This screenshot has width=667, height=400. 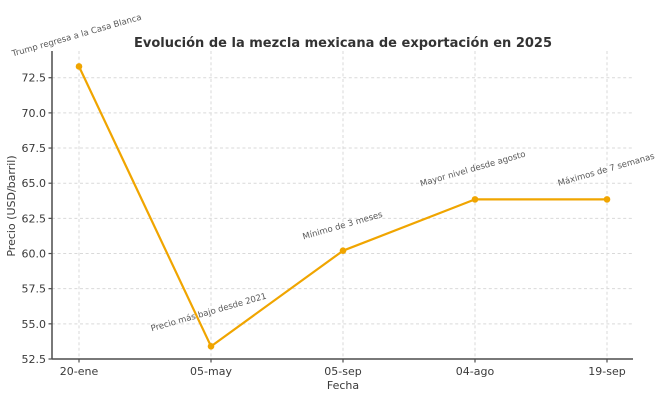 What do you see at coordinates (34, 218) in the screenshot?
I see `y-tick-label: 62.5` at bounding box center [34, 218].